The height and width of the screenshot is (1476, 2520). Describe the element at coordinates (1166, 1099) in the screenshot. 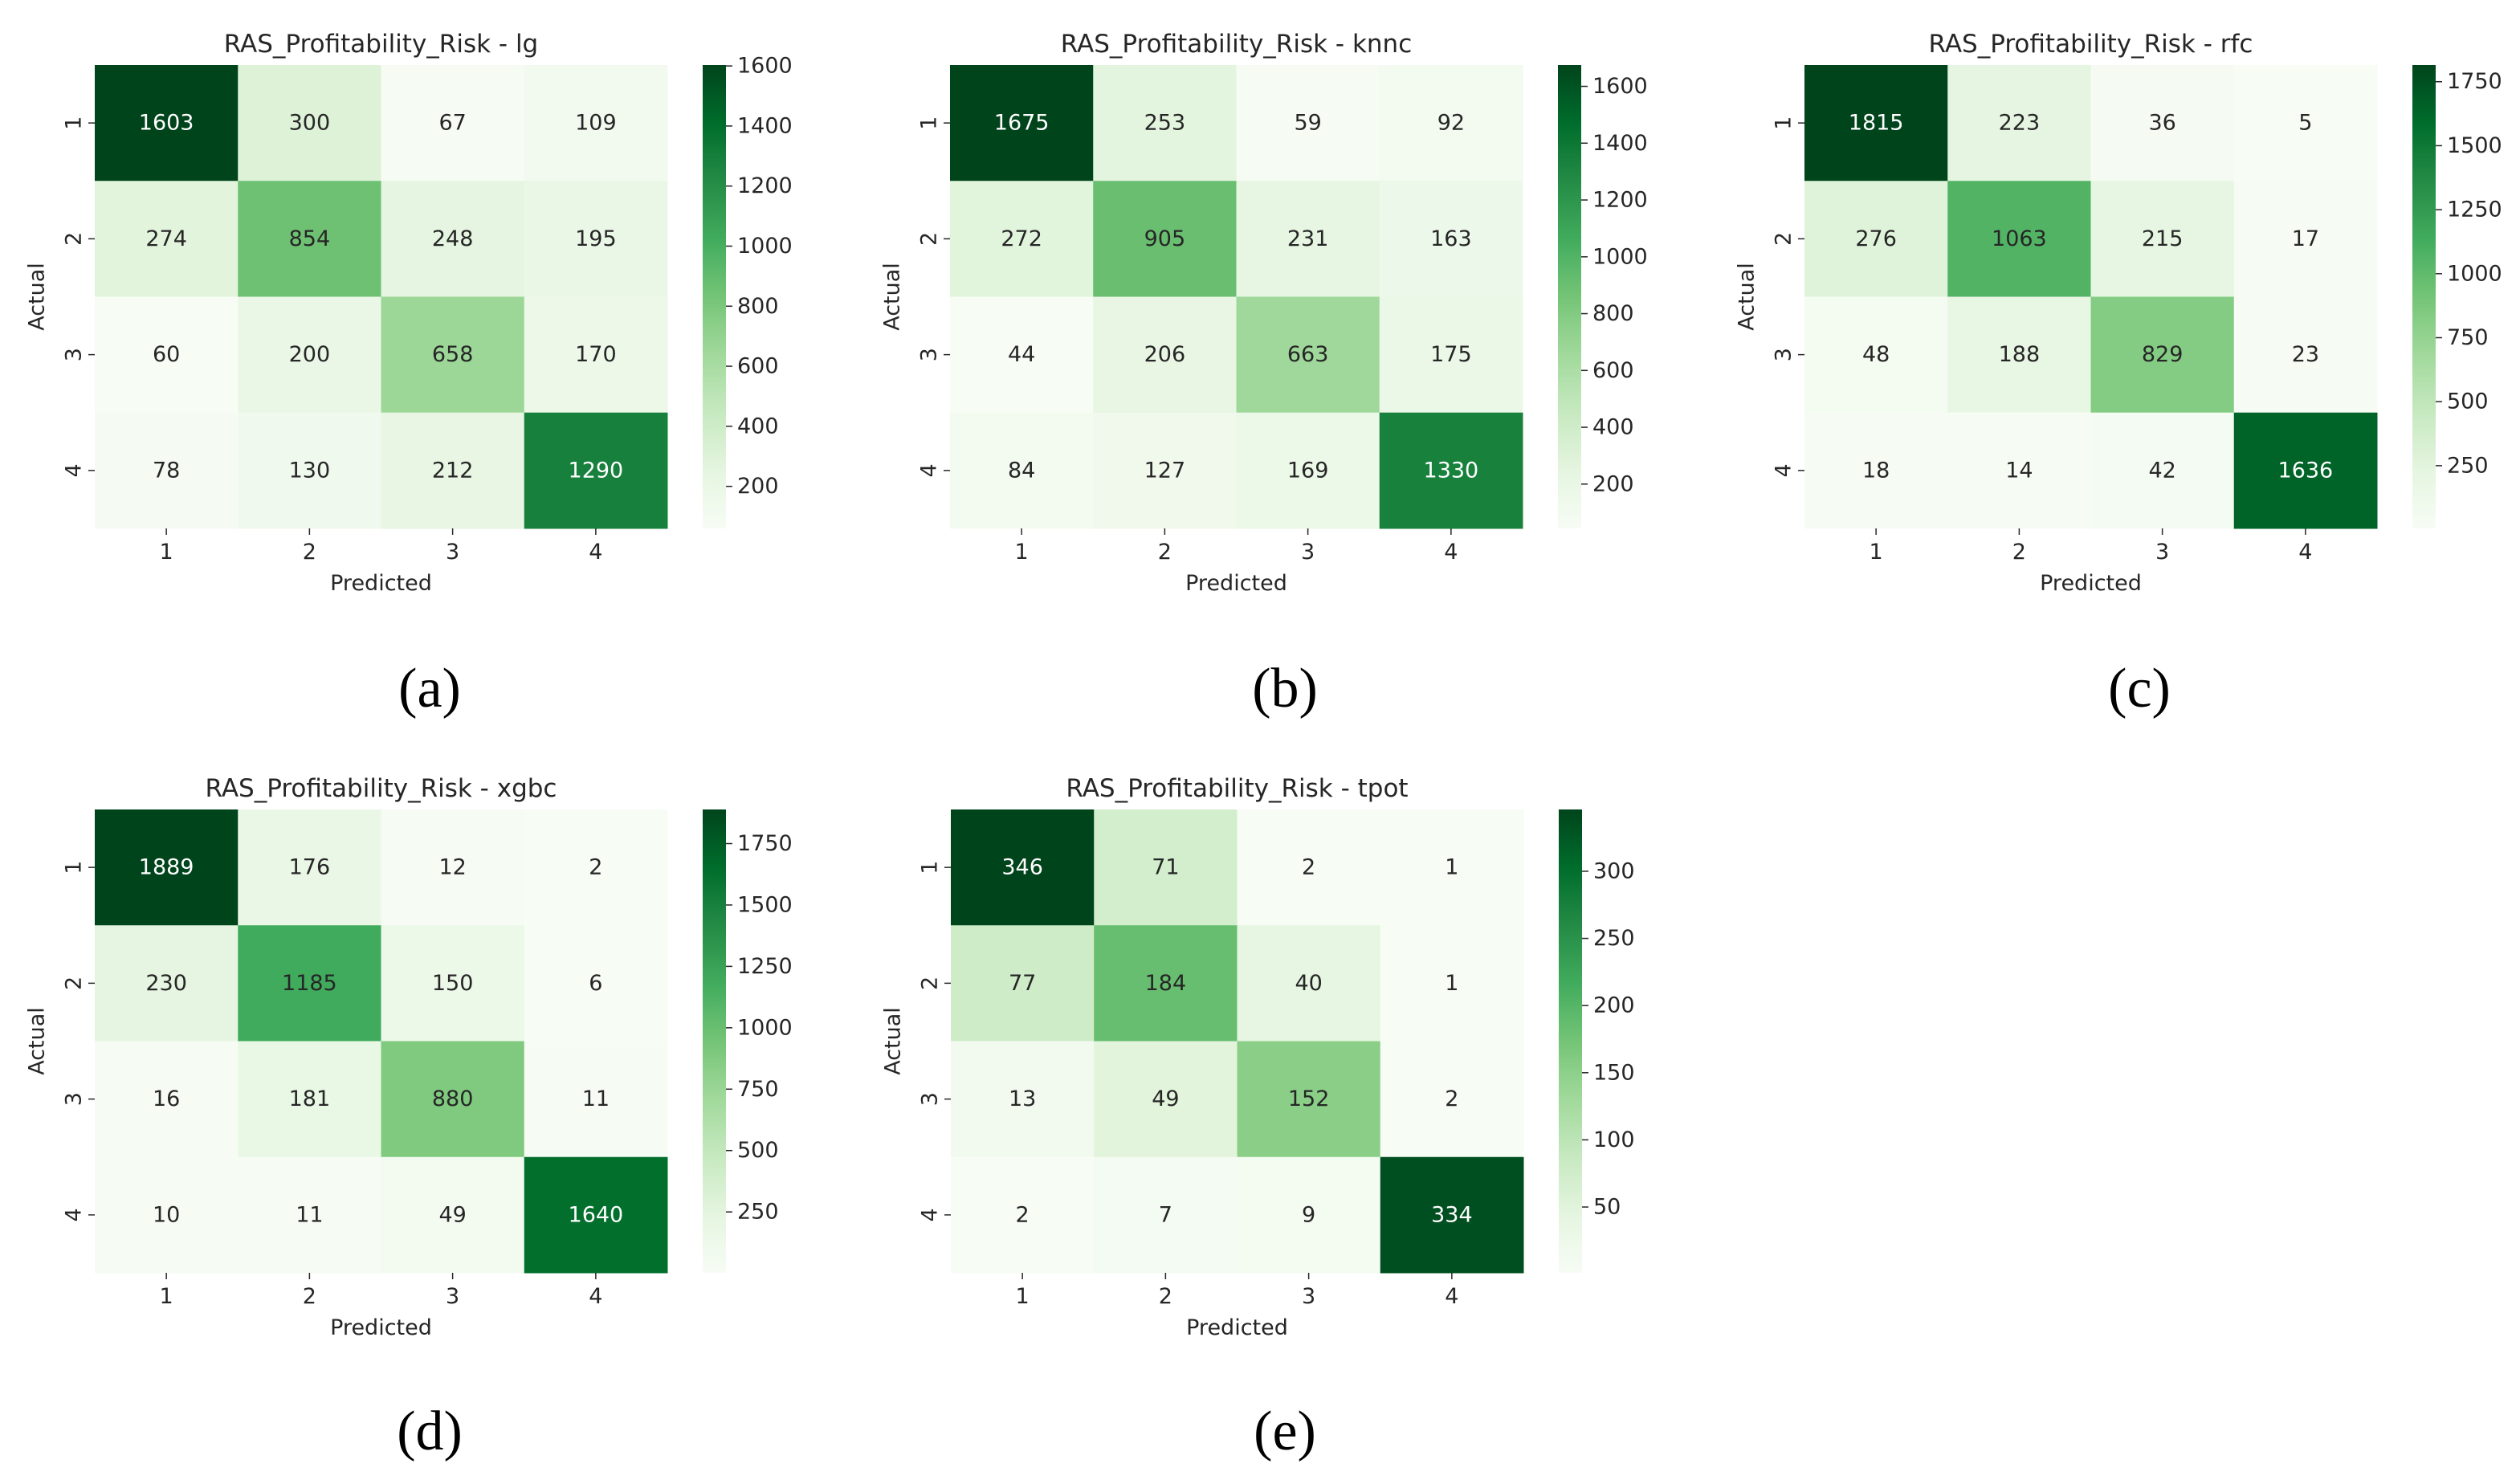

I see `heatmap-cell-r3-c2` at that location.